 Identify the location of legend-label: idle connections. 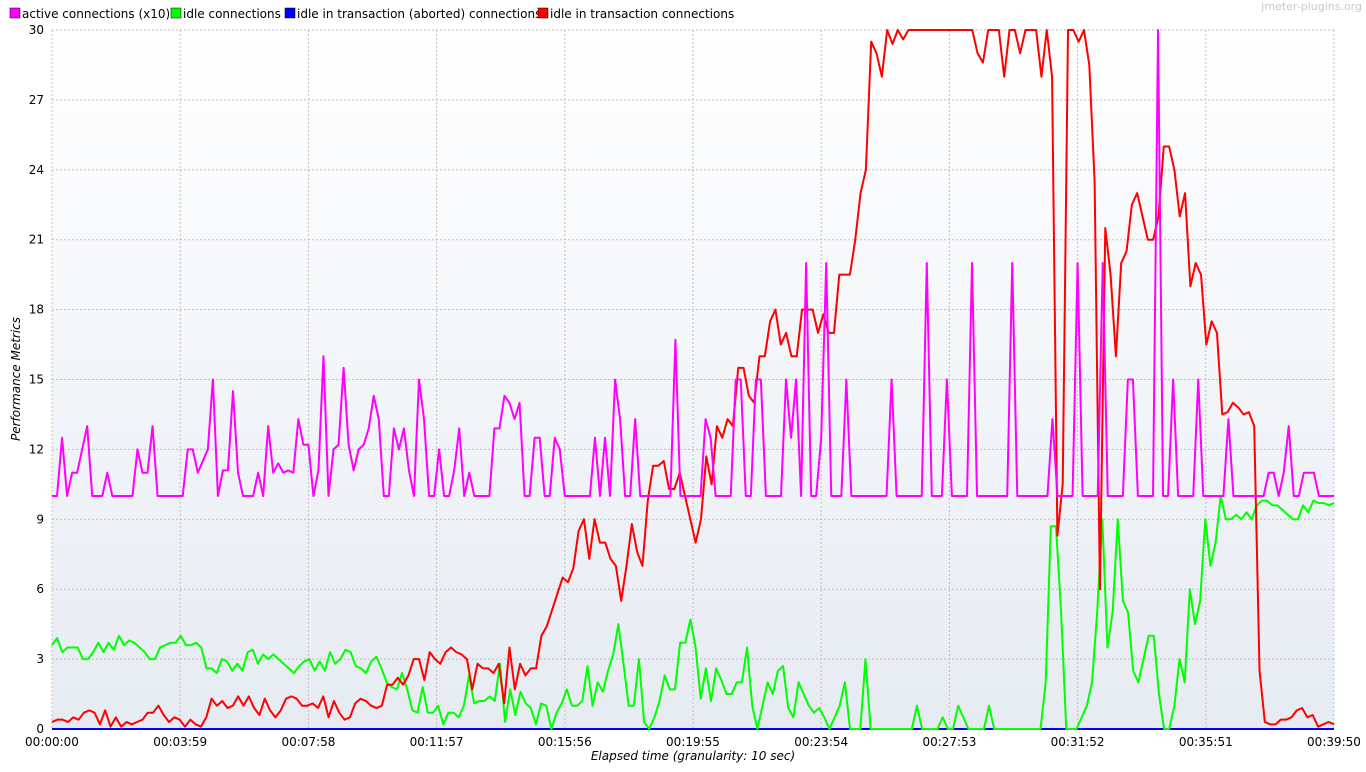
(232, 14).